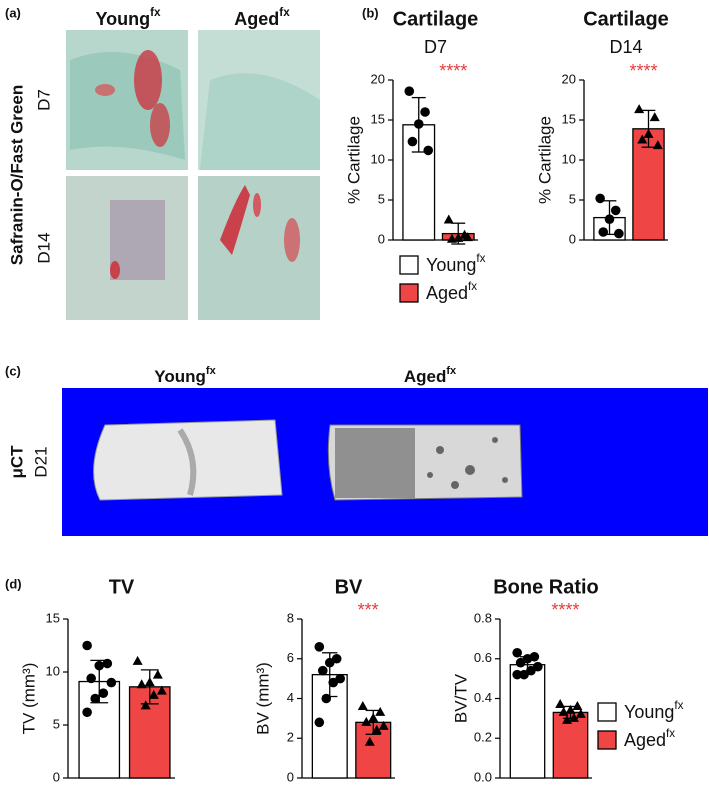  I want to click on chart-title: Cartilage, so click(626, 19).